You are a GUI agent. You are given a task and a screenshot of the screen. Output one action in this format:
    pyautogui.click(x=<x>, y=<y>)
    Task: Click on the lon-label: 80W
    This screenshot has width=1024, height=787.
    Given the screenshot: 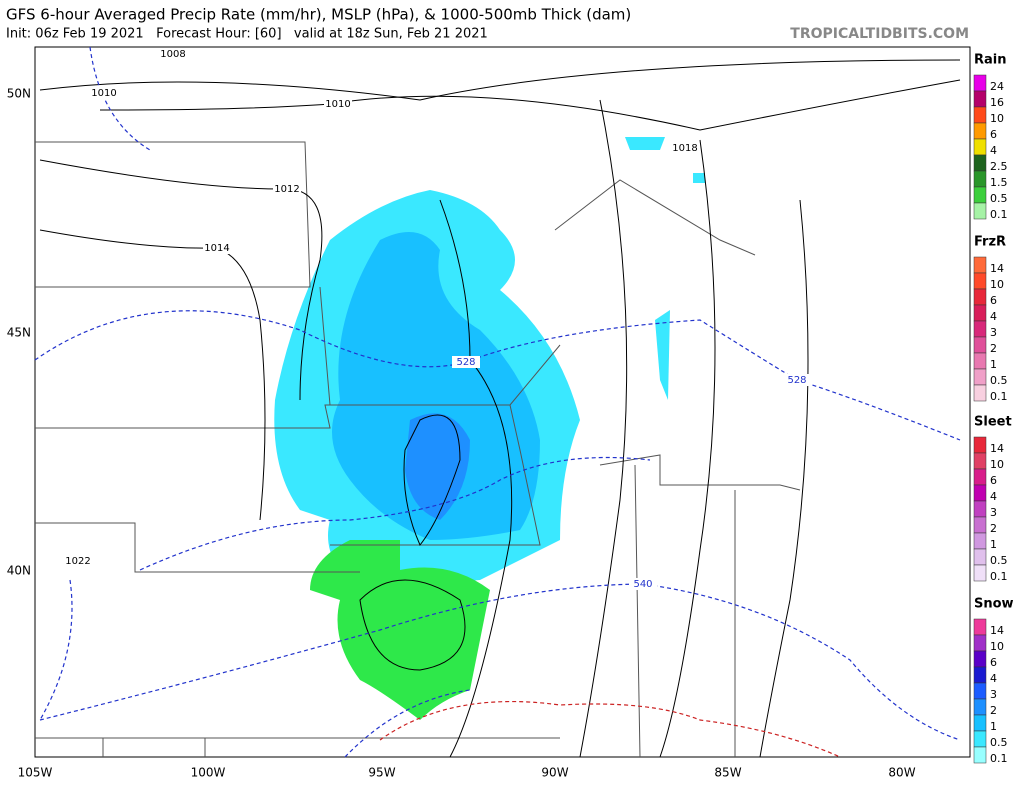 What is the action you would take?
    pyautogui.click(x=901, y=773)
    